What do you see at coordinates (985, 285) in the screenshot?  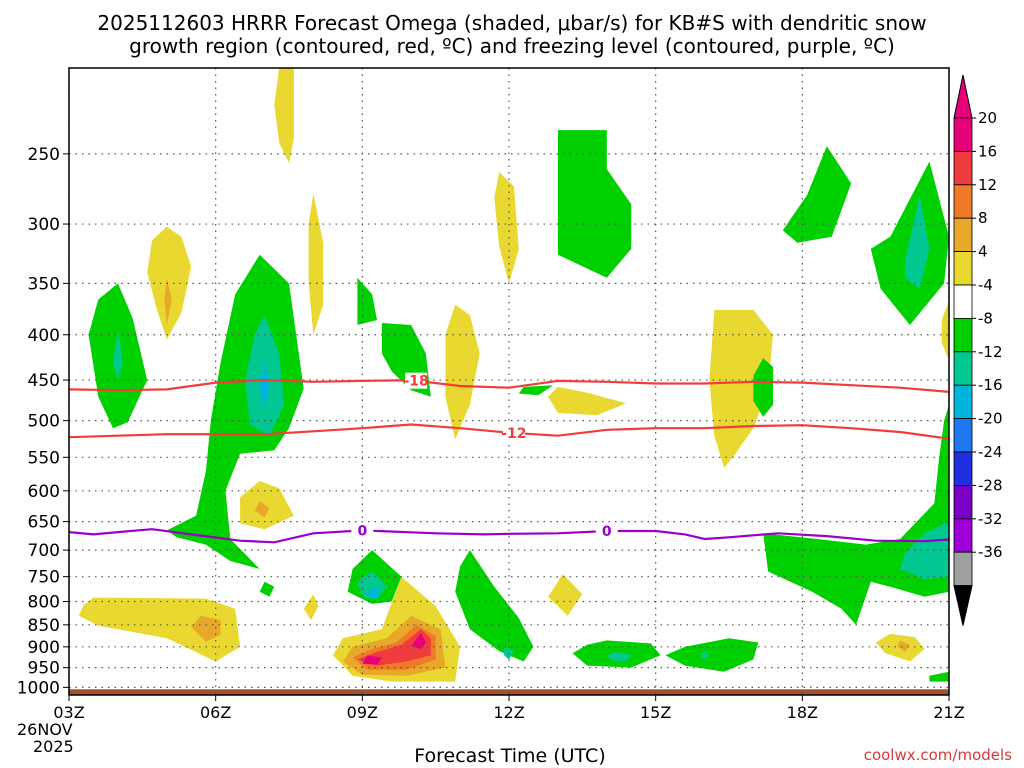 I see `colorbar-label: -4` at bounding box center [985, 285].